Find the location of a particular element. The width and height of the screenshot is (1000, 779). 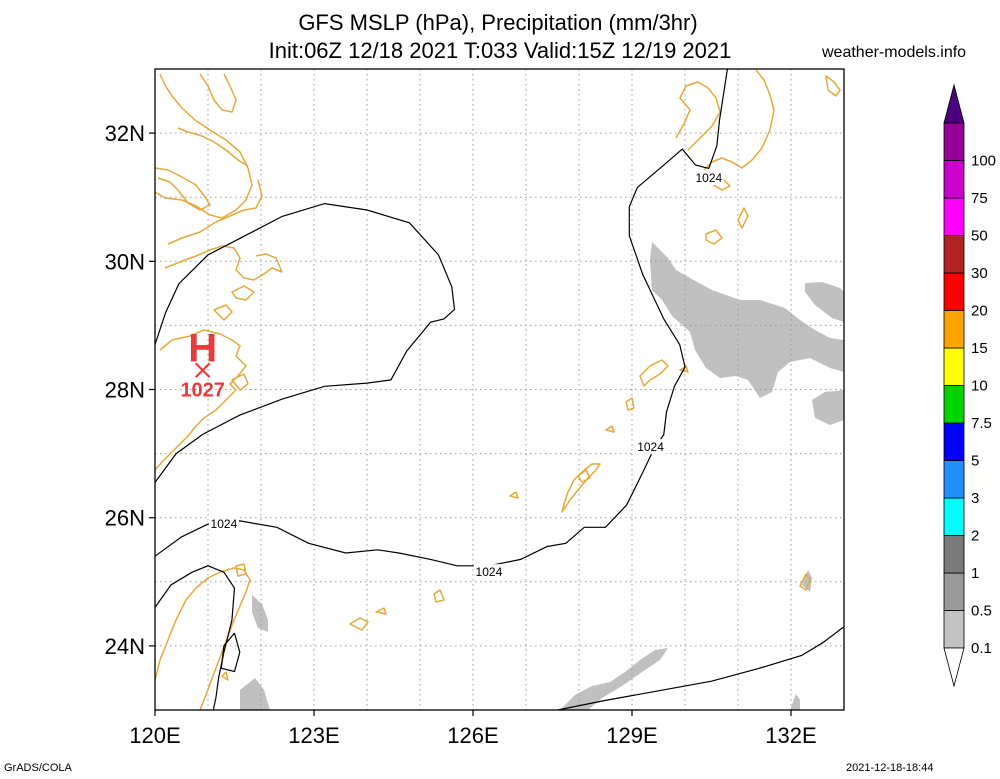

footer-timestamp: 2021-12-18-18:44 is located at coordinates (890, 768).